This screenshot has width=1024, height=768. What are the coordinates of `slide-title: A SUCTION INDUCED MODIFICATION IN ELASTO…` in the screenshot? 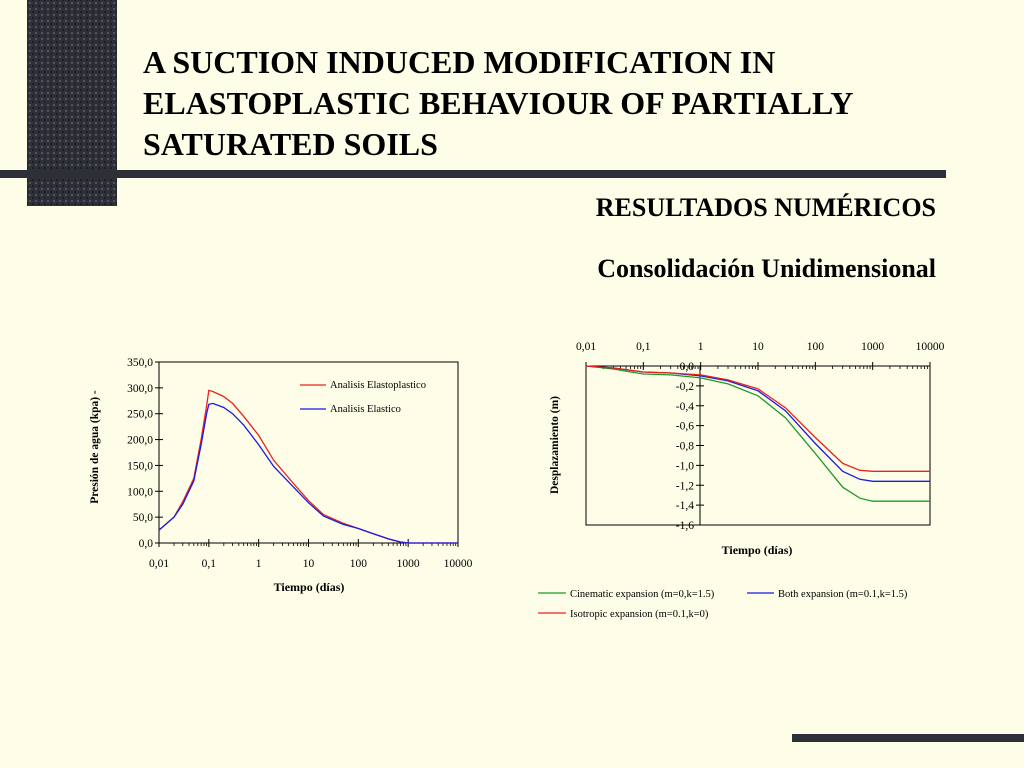 It's located at (498, 103).